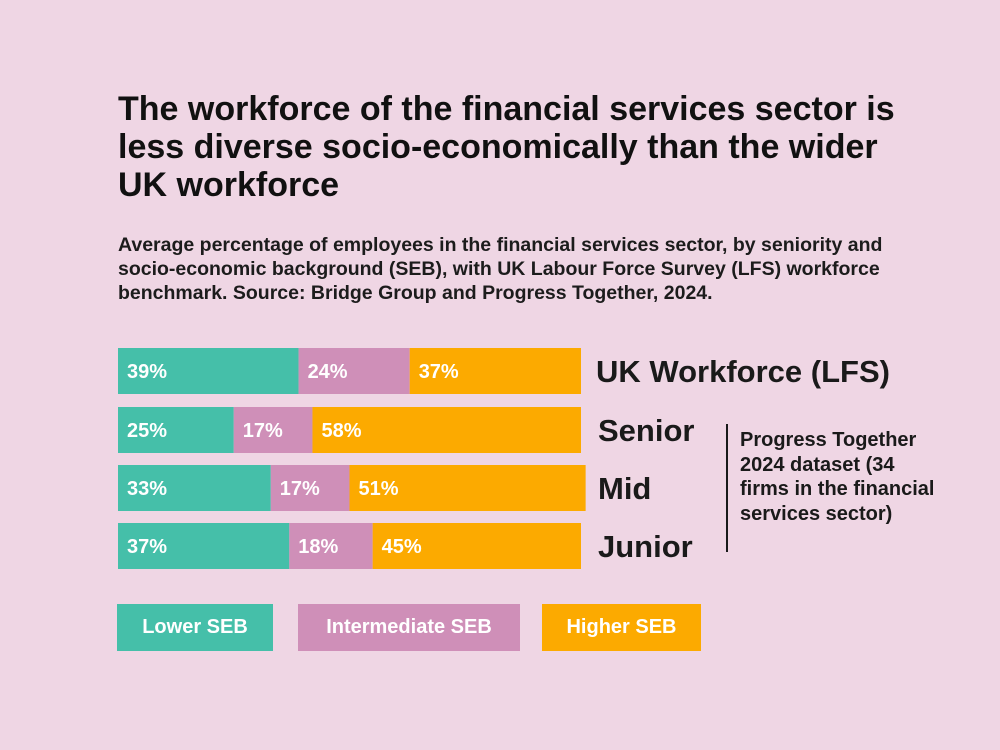  Describe the element at coordinates (328, 372) in the screenshot. I see `data-label-uk-workforce-lfs-intermediate-seb: 24%` at that location.